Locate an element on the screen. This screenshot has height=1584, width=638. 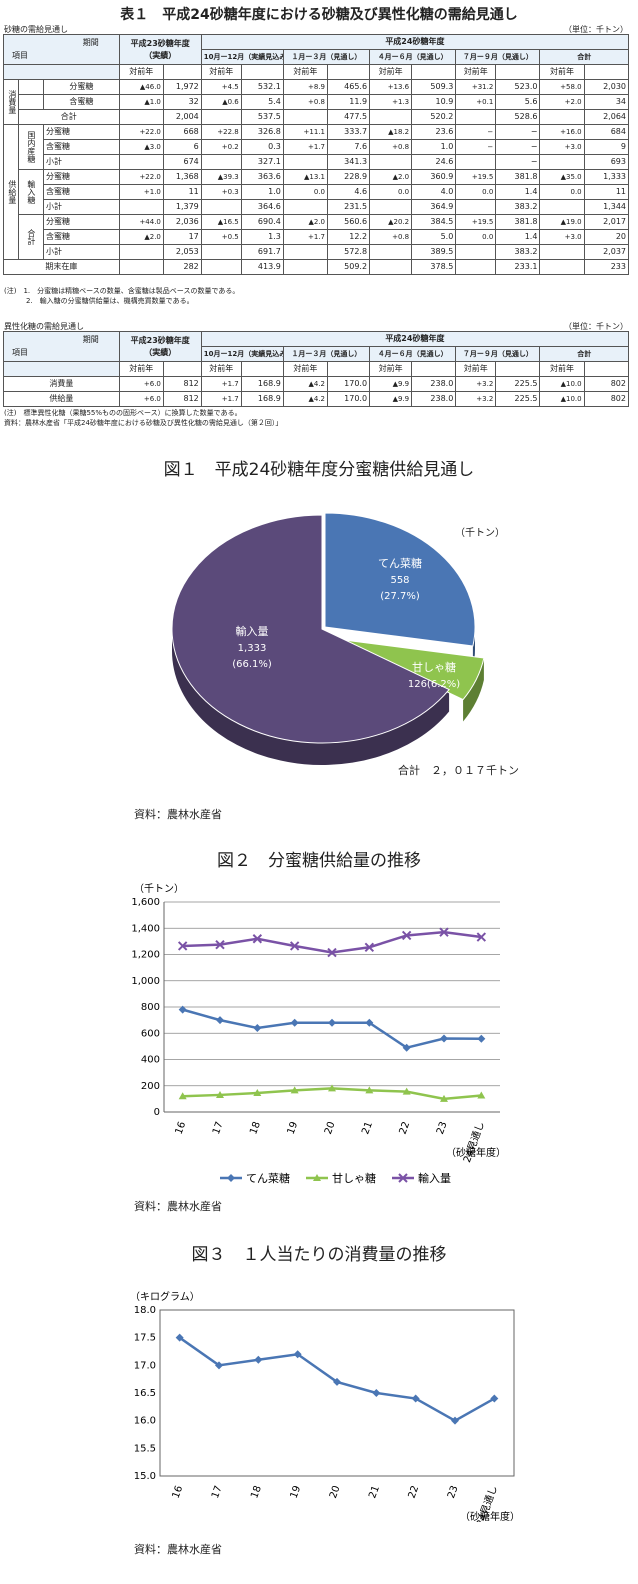
value-cell: 381.8 is located at coordinates (518, 177).